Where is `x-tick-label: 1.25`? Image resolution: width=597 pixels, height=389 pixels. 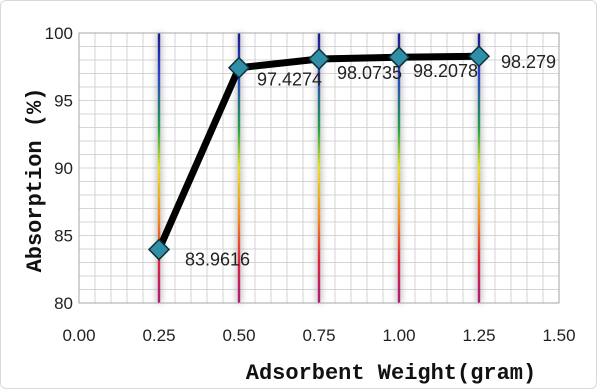
x-tick-label: 1.25 is located at coordinates (478, 335).